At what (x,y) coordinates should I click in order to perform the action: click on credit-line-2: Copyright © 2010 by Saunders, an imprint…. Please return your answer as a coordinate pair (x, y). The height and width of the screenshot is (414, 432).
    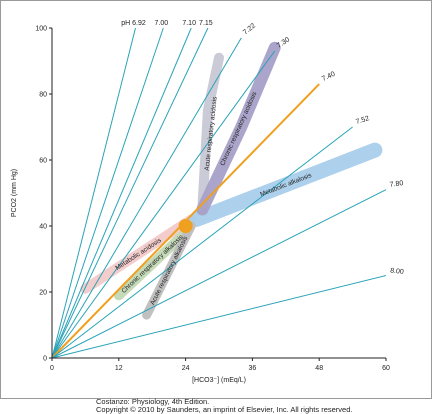
    Looking at the image, I should click on (224, 409).